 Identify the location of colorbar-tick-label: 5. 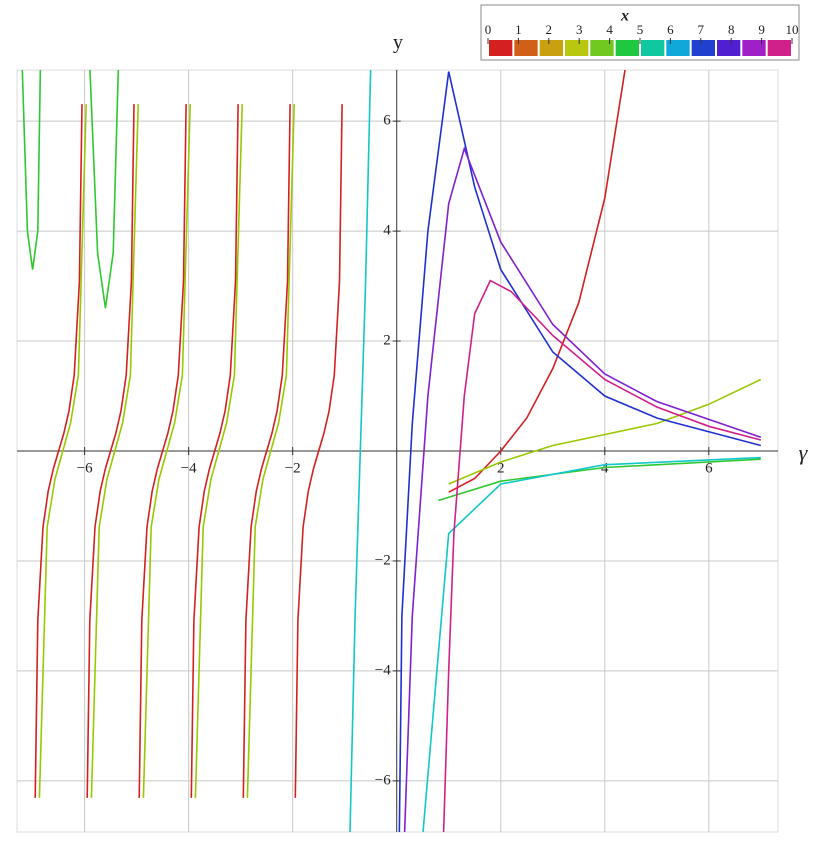
(640, 29).